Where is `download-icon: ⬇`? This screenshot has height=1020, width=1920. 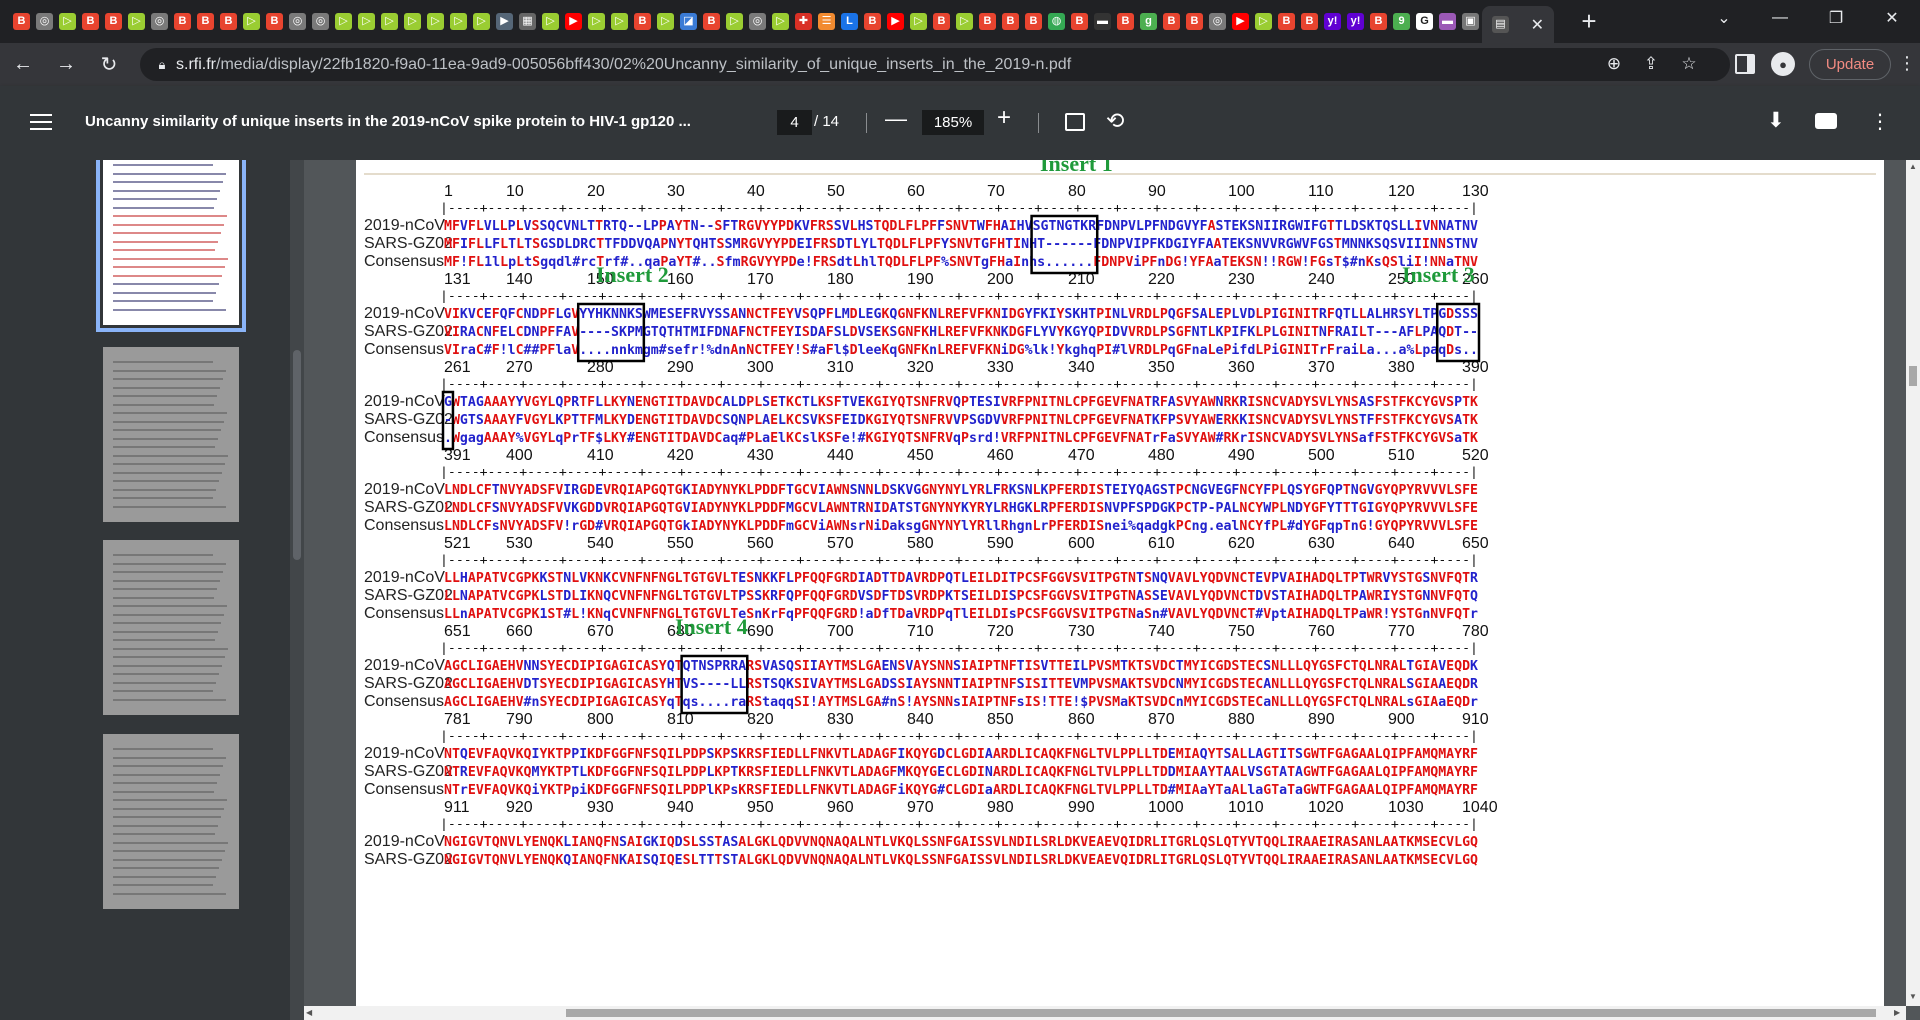
download-icon: ⬇ is located at coordinates (1776, 120).